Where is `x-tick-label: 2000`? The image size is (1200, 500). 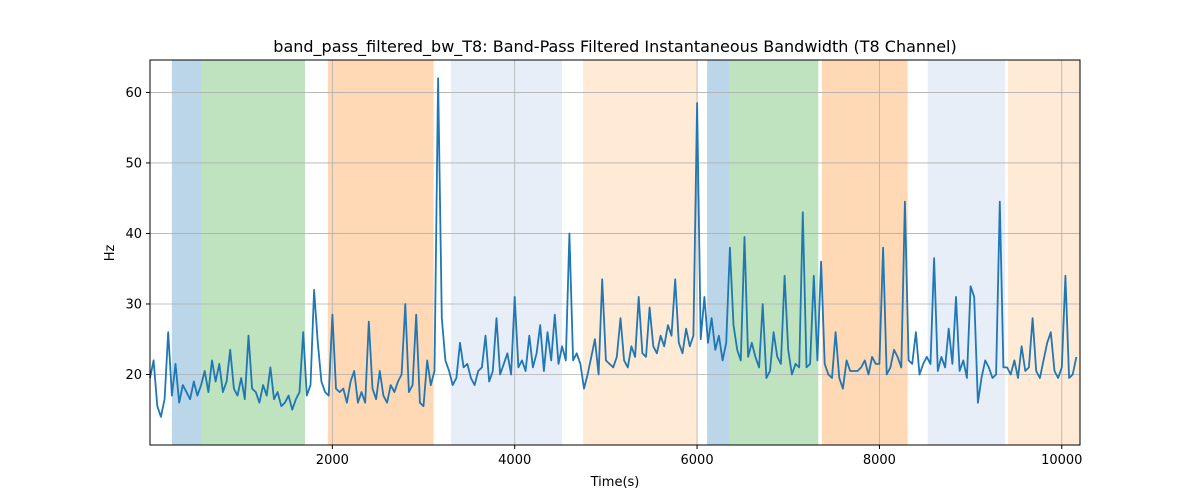 x-tick-label: 2000 is located at coordinates (332, 460).